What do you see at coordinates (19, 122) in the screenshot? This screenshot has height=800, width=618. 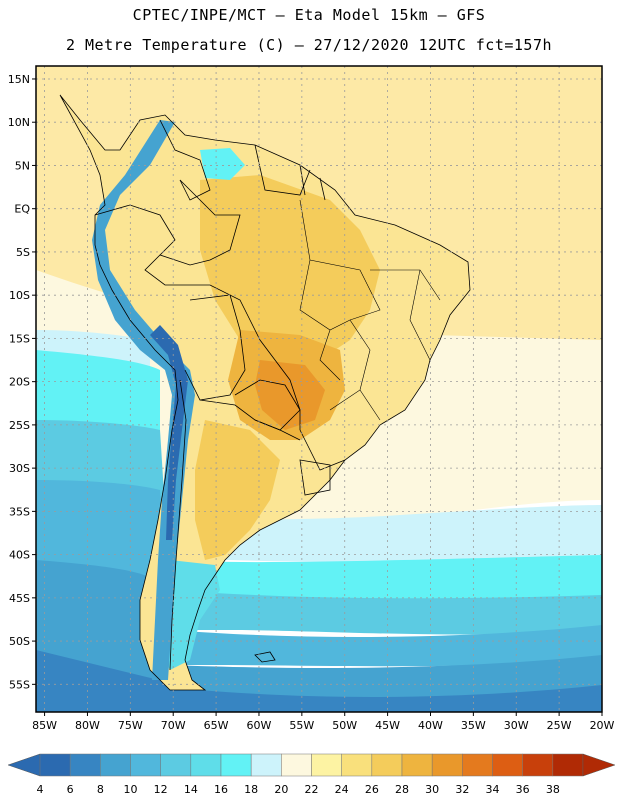 I see `lat-label: 10N` at bounding box center [19, 122].